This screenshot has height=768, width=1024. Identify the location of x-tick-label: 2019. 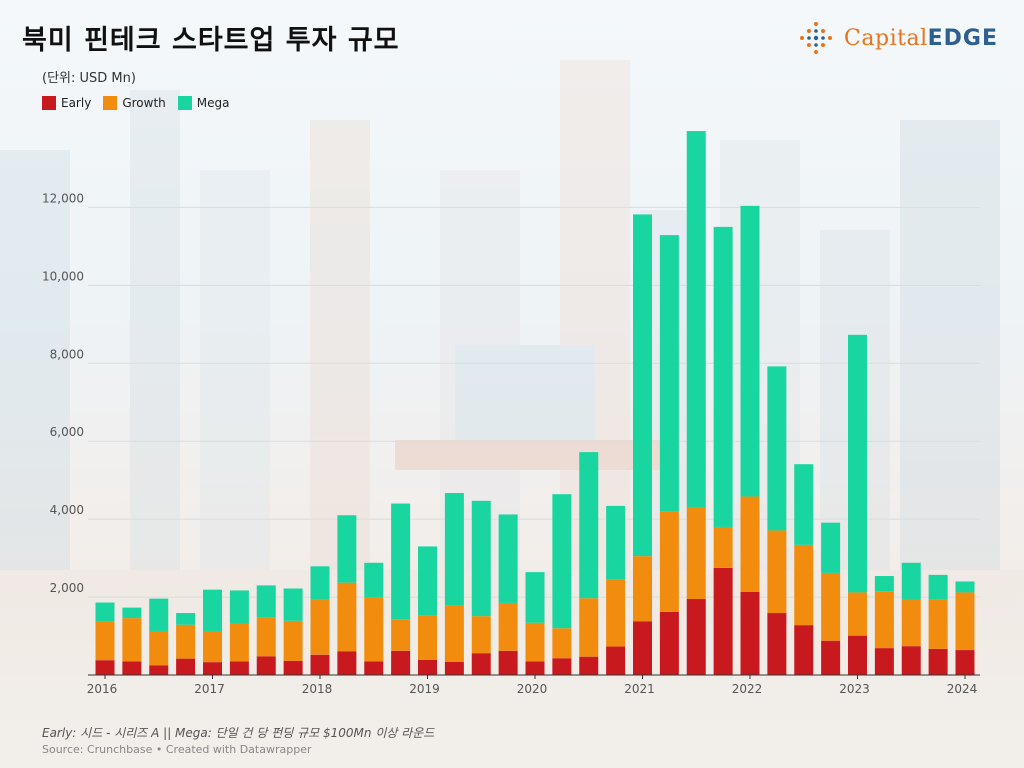
(424, 689).